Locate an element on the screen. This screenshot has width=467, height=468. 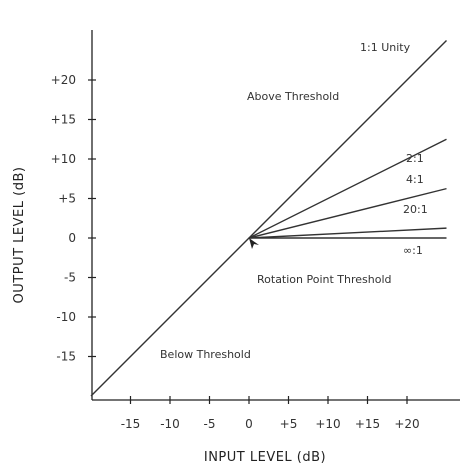
rotation-point-arrow is located at coordinates (254, 243).